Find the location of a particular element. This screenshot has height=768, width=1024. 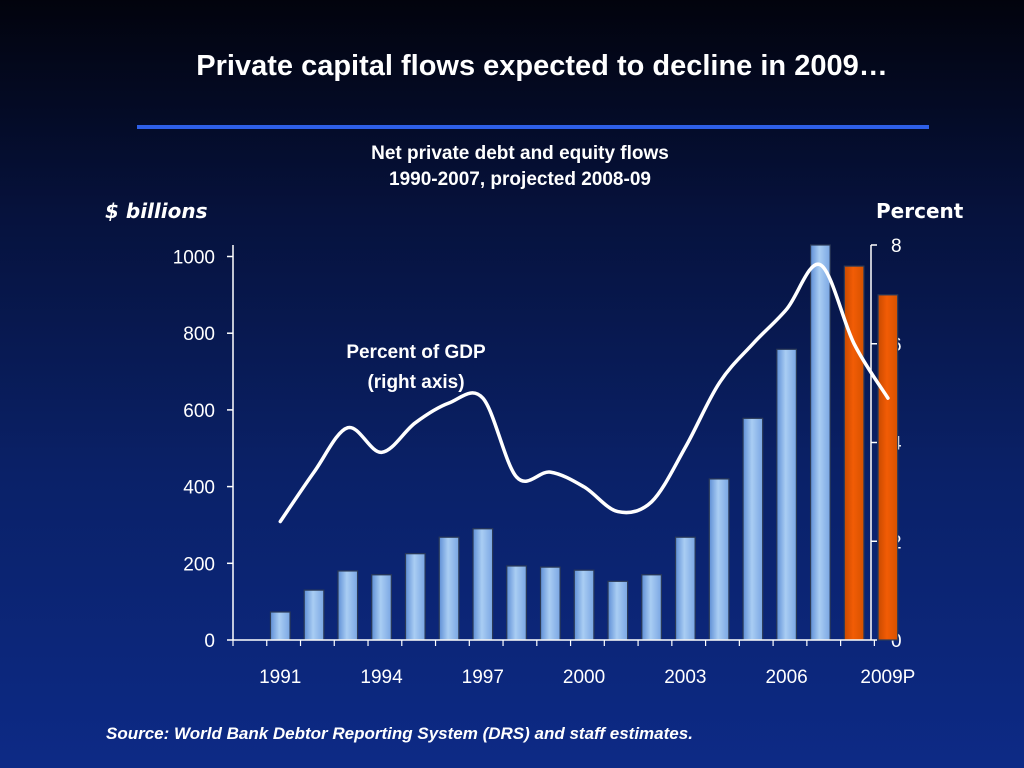

right-axis-tick-label: 0 is located at coordinates (896, 641).